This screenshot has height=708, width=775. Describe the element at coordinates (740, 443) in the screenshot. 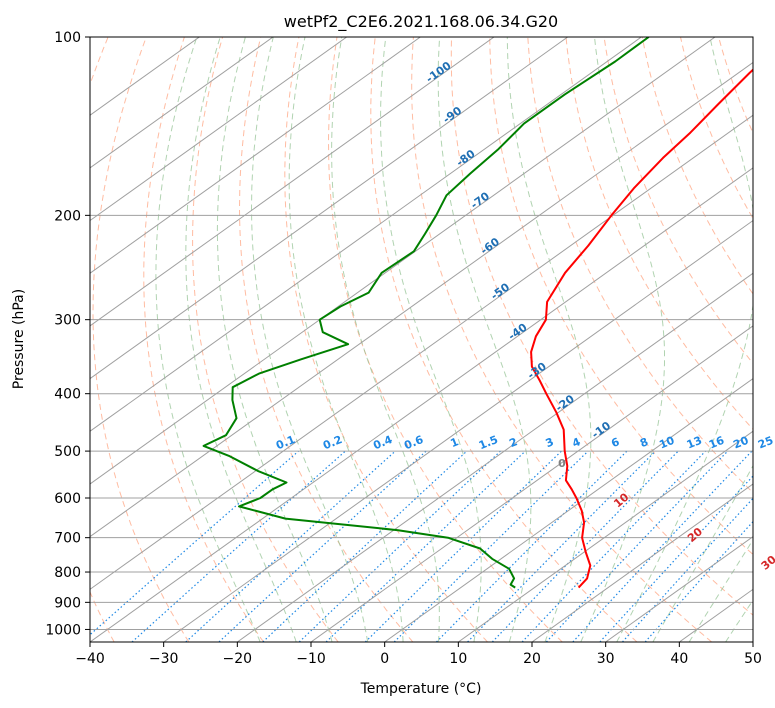

I see `mixing-ratio-label: 20` at that location.